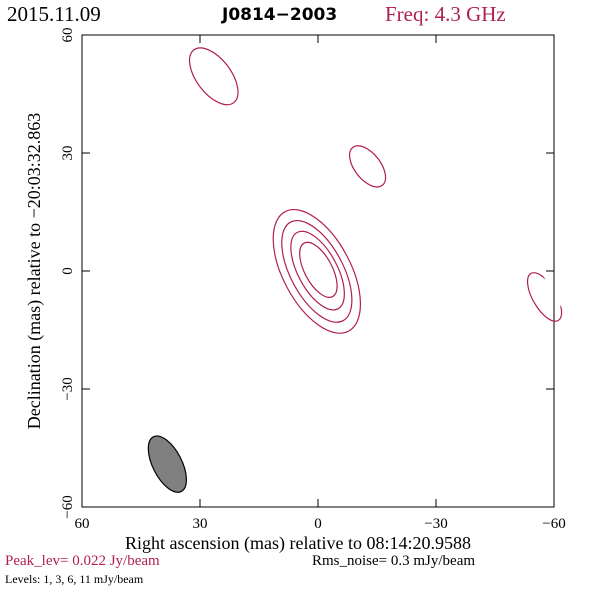 This screenshot has width=590, height=590. What do you see at coordinates (74, 579) in the screenshot?
I see `contour-levels: Levels: 1, 3, 6, 11 mJy/beam` at bounding box center [74, 579].